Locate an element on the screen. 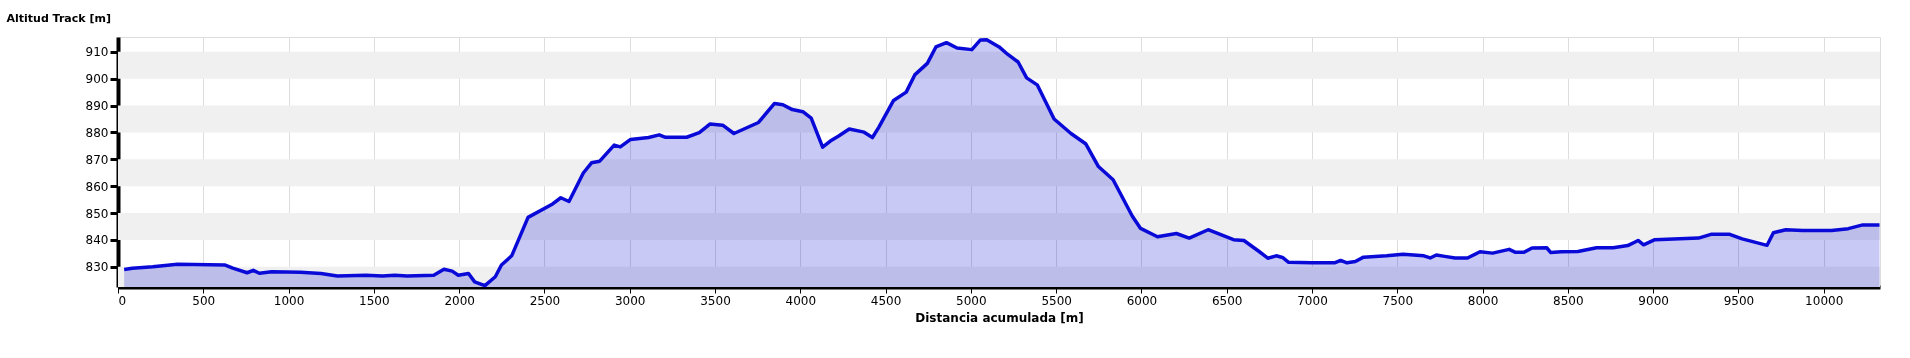 The height and width of the screenshot is (358, 1910). x-tick-label: 7000 is located at coordinates (1312, 300).